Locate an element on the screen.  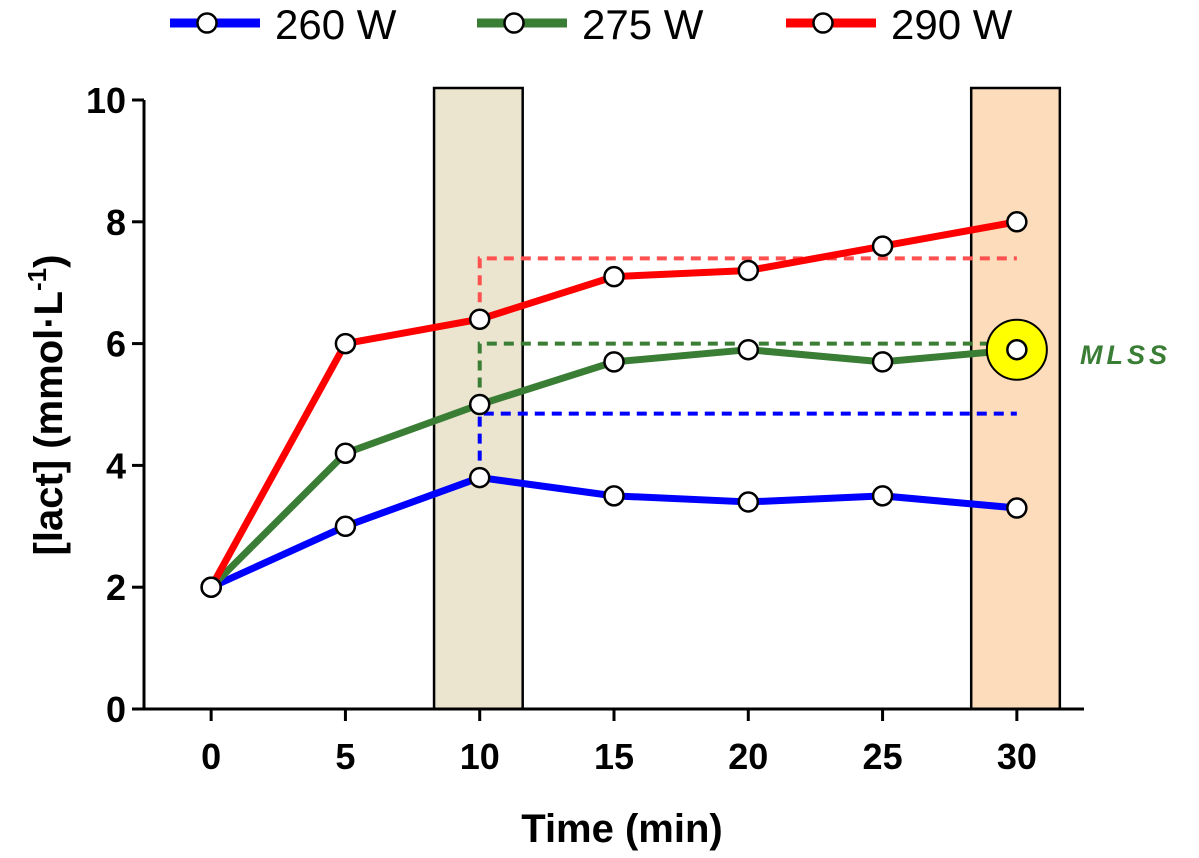
legend-label-260w: 260 W is located at coordinates (336, 24).